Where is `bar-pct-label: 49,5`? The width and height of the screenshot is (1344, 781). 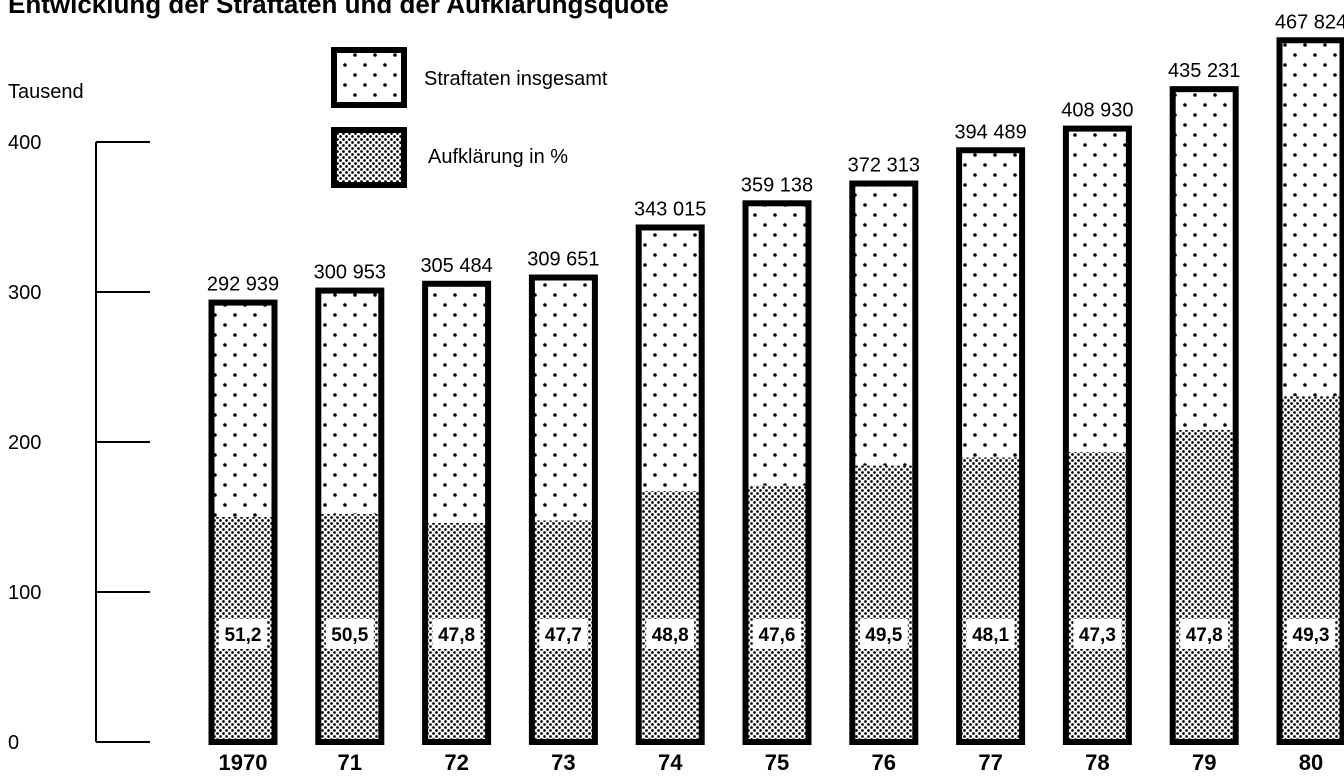 bar-pct-label: 49,5 is located at coordinates (883, 635).